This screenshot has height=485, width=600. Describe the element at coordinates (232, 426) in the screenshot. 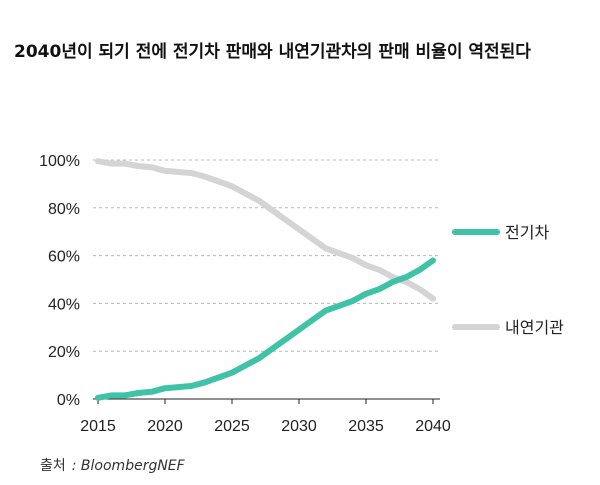

I see `x-tick-label-2025: 2025` at that location.